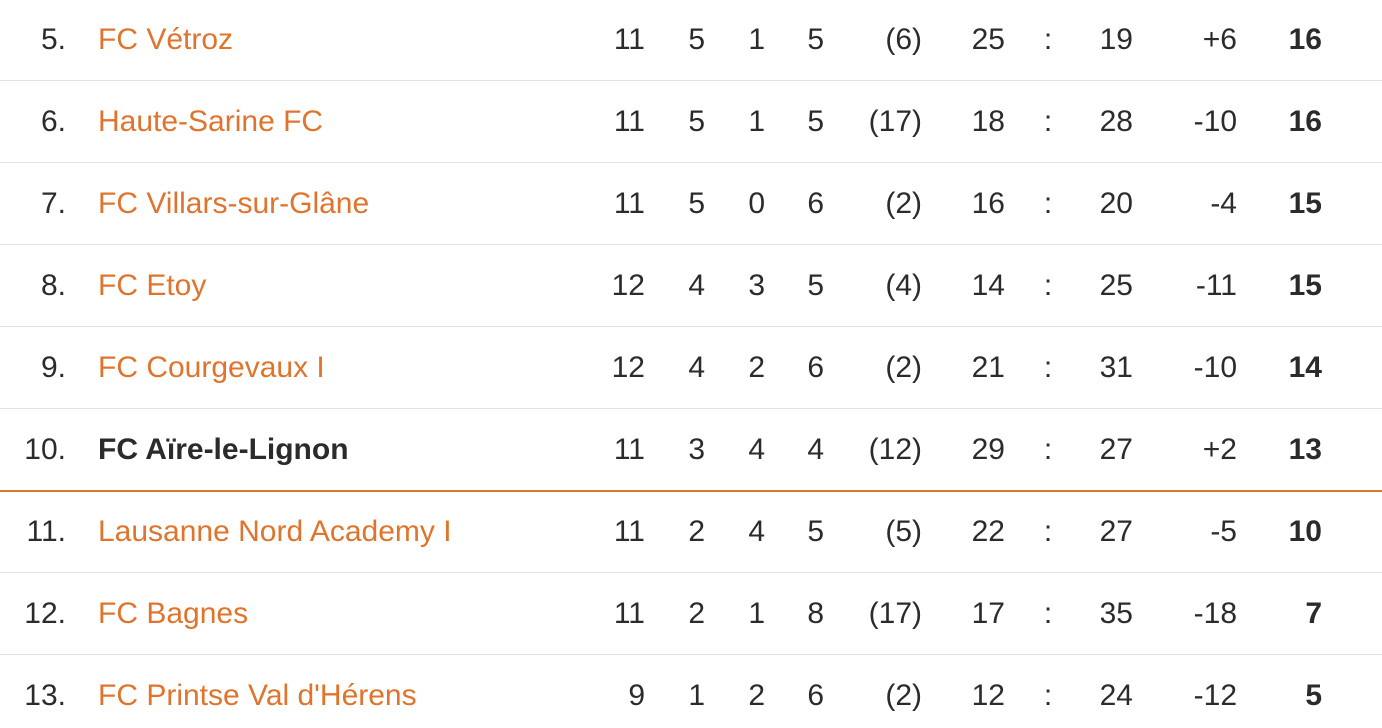  I want to click on draws: 0, so click(756, 203).